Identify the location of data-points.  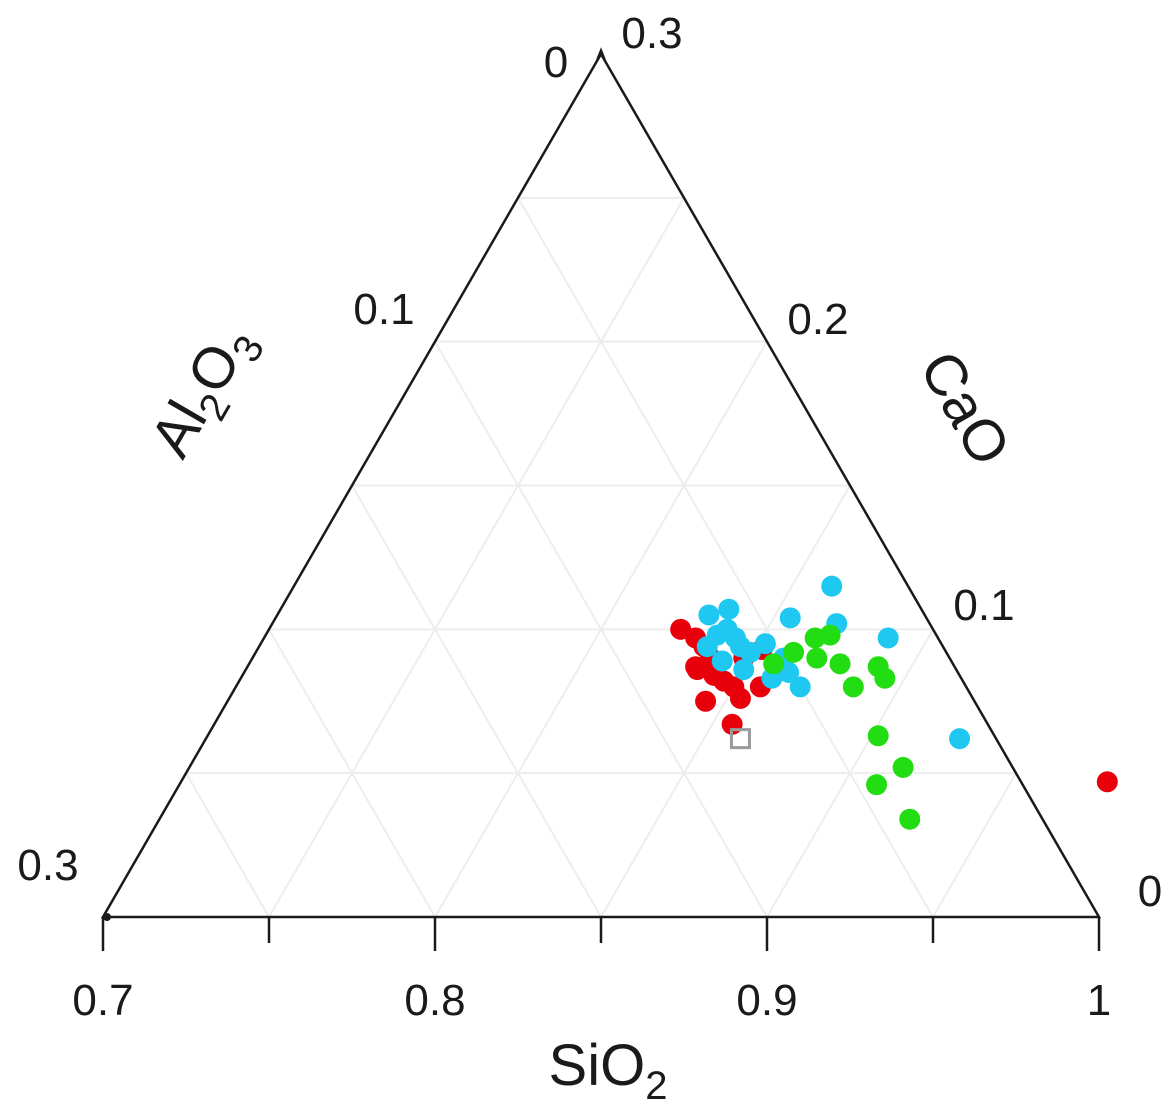
(894, 702).